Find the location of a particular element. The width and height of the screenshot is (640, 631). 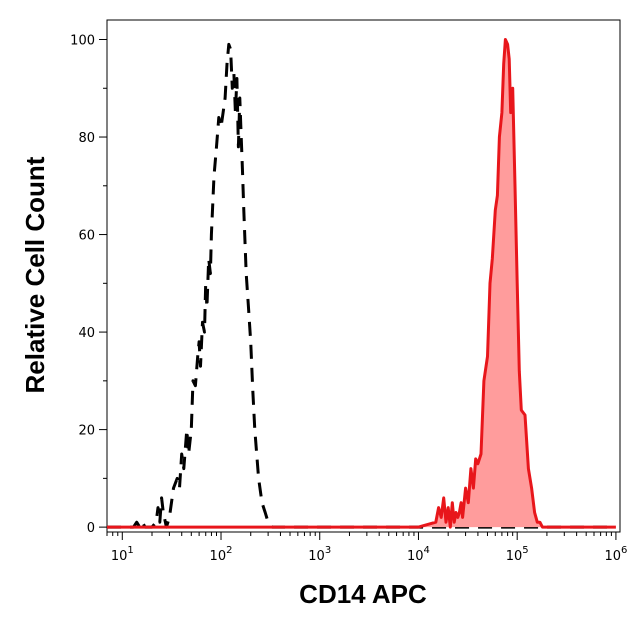

x-tick-label: 10² is located at coordinates (221, 554).